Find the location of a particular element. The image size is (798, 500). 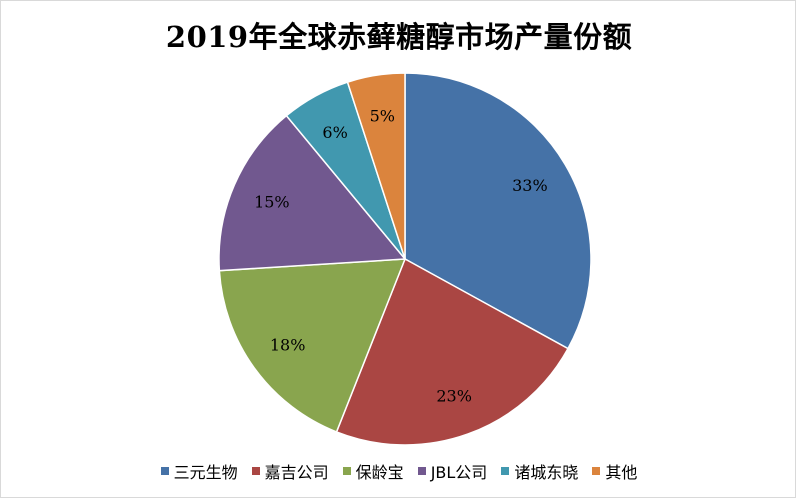

legend-label-3: JBL公司 is located at coordinates (459, 472).